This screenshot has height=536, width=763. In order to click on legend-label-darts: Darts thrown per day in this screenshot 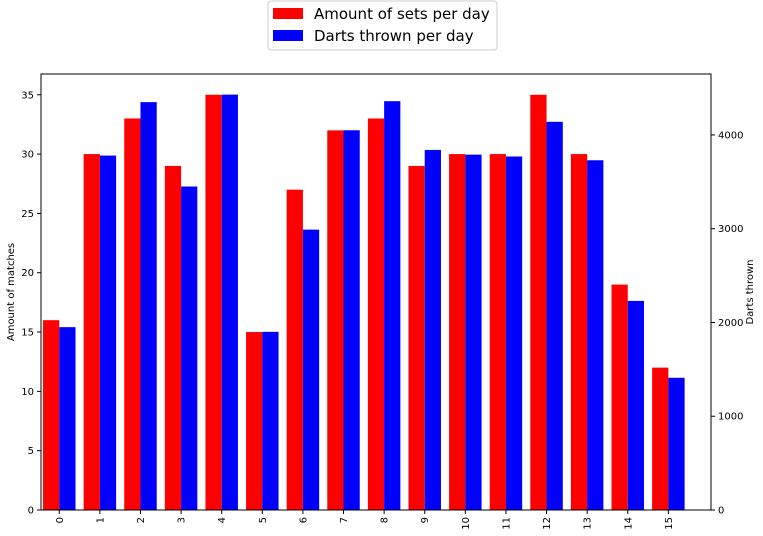, I will do `click(394, 36)`.